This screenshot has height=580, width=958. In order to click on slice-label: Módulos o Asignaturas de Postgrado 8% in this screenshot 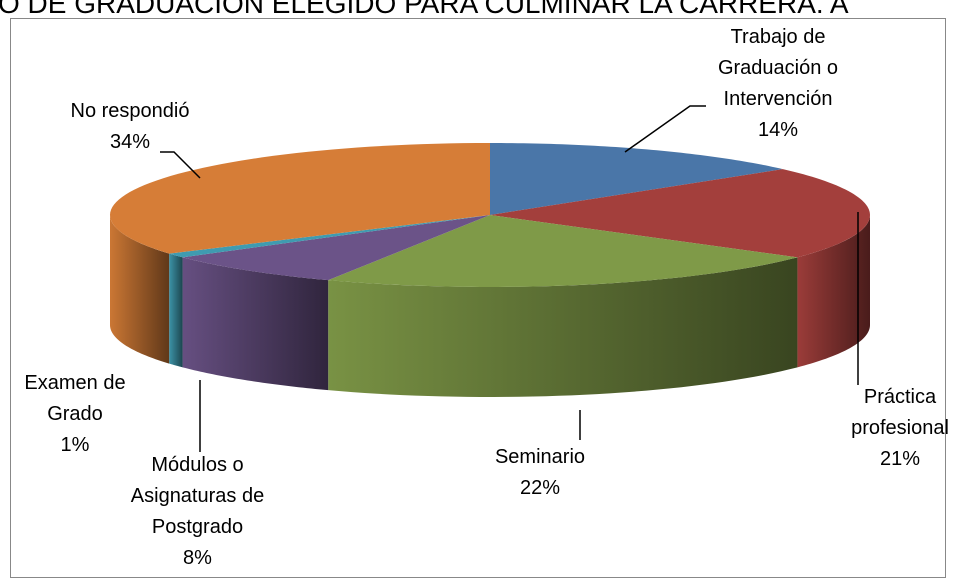, I will do `click(197, 512)`.